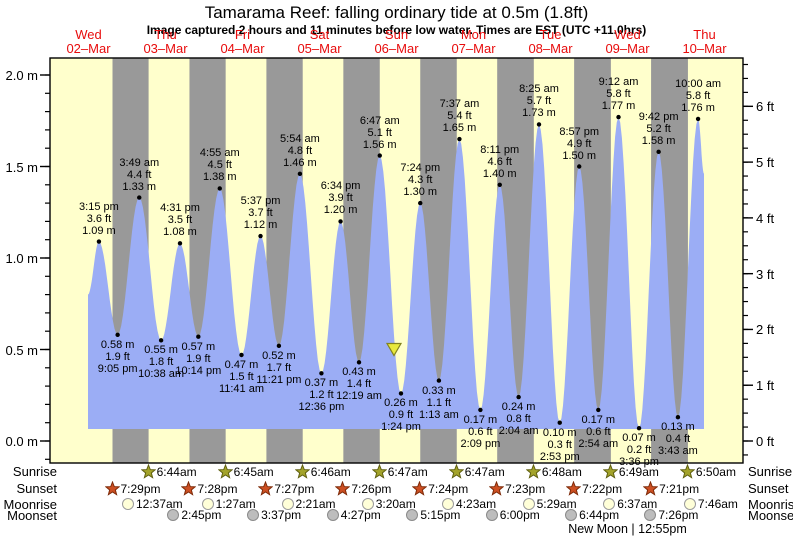  Describe the element at coordinates (550, 34) in the screenshot. I see `day-name: Tue` at that location.